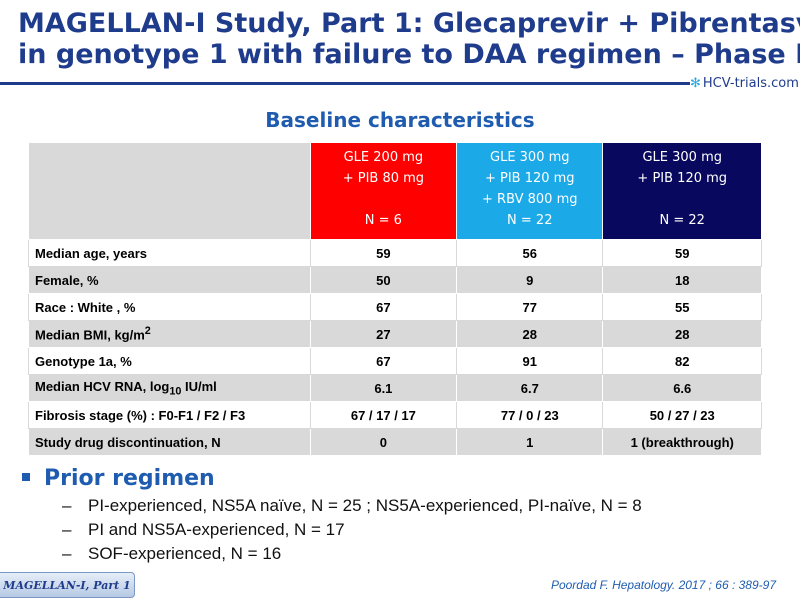 The image size is (800, 600). I want to click on header-divider, so click(345, 83).